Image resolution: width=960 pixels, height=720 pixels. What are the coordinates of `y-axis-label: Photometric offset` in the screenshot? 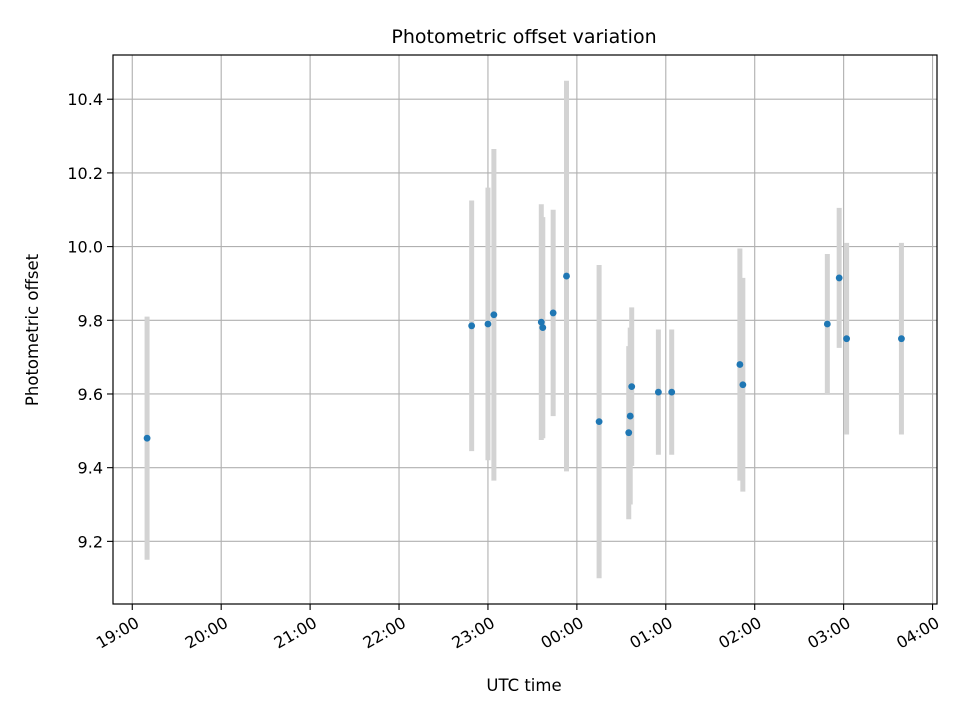 It's located at (32, 329).